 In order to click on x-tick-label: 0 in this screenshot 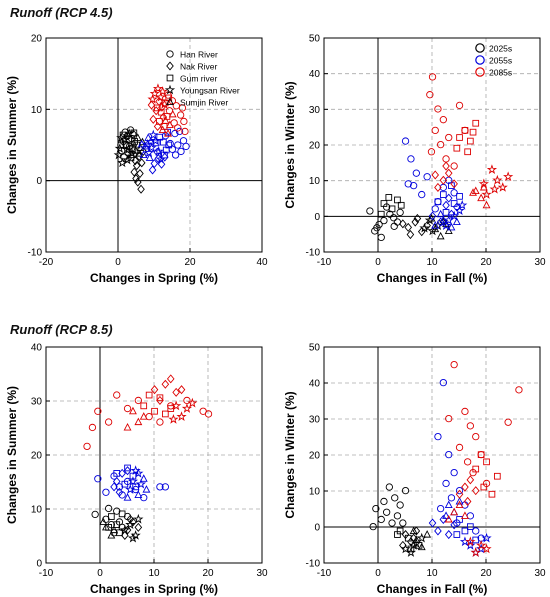, I will do `click(100, 573)`.